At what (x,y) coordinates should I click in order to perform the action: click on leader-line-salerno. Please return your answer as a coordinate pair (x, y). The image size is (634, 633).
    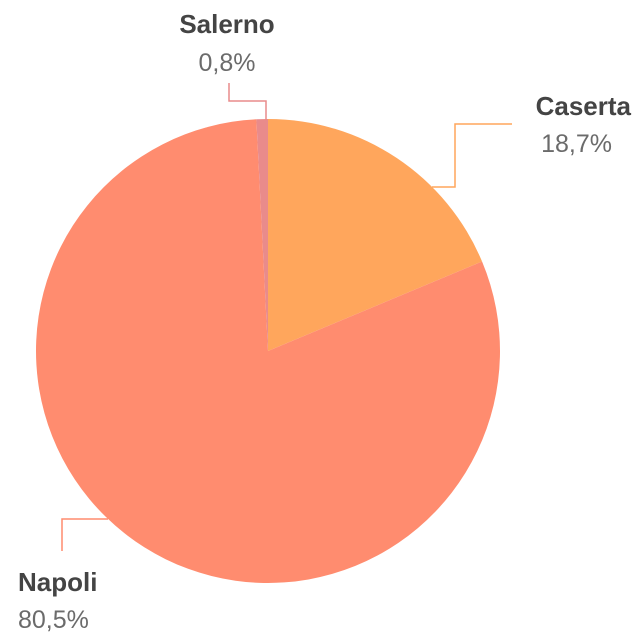
    Looking at the image, I should click on (247, 102).